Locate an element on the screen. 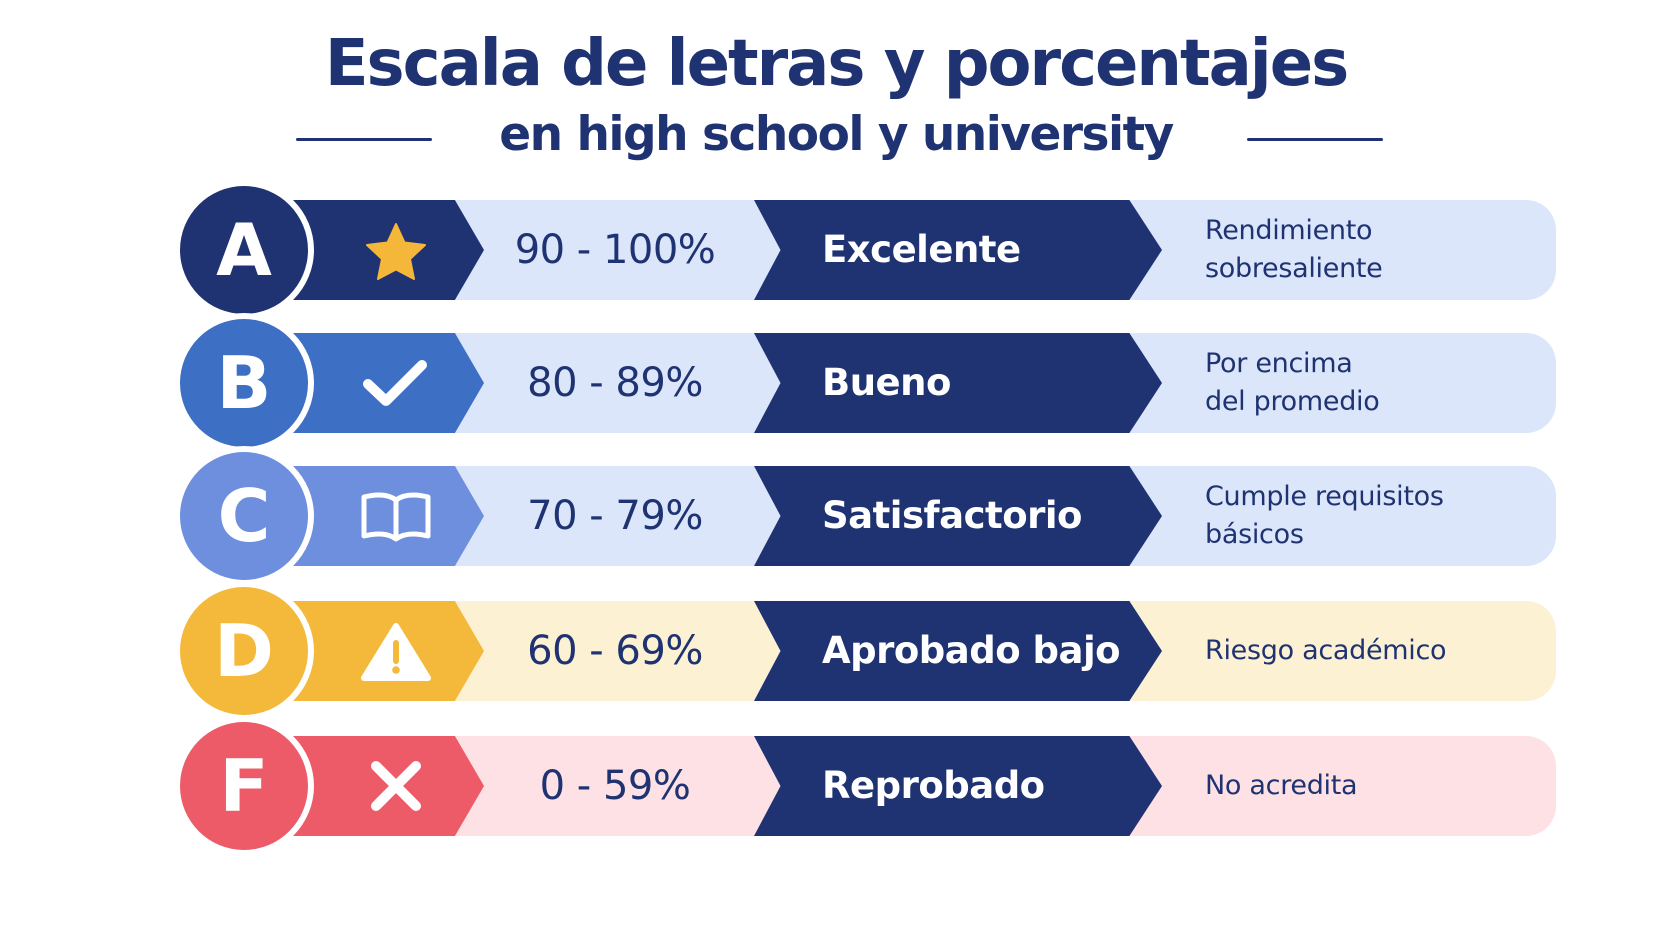 Image resolution: width=1672 pixels, height=940 pixels. page-title: Escala de letras y porcentajes is located at coordinates (836, 64).